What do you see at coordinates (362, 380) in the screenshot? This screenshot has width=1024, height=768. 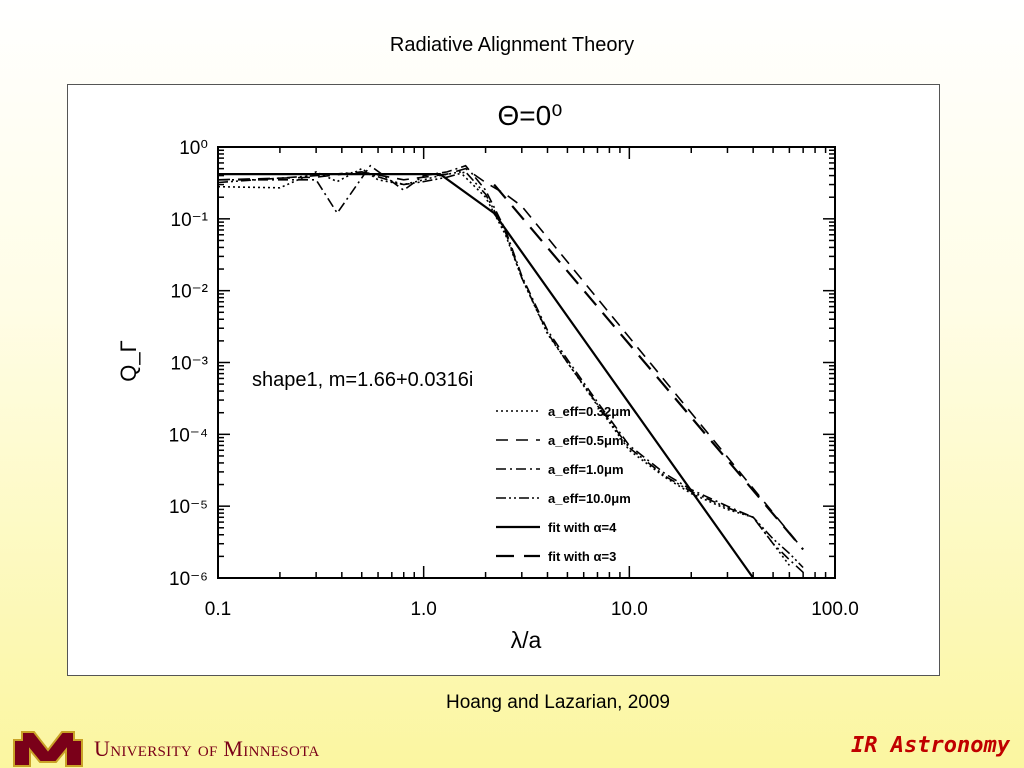 I see `chart-annotation: shape1, m=1.66+0.0316i` at bounding box center [362, 380].